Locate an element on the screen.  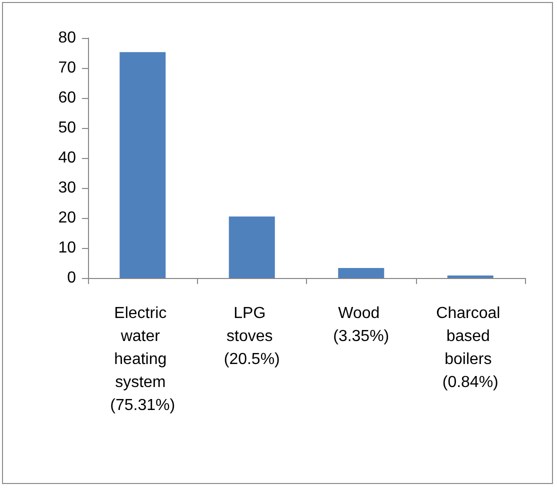
x-tick-label: Electric water heating system (75.31%) is located at coordinates (143, 359).